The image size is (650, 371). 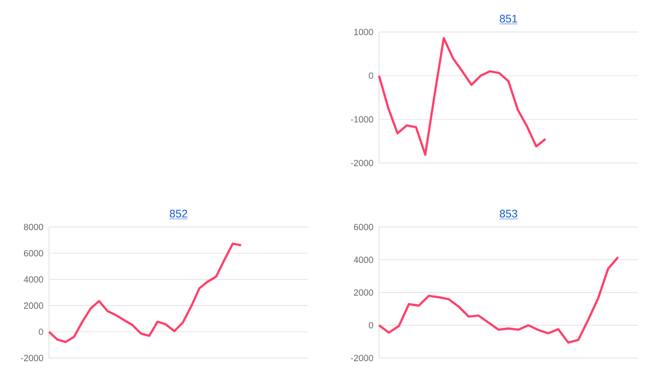 What do you see at coordinates (362, 119) in the screenshot?
I see `y-tick-label: -1000` at bounding box center [362, 119].